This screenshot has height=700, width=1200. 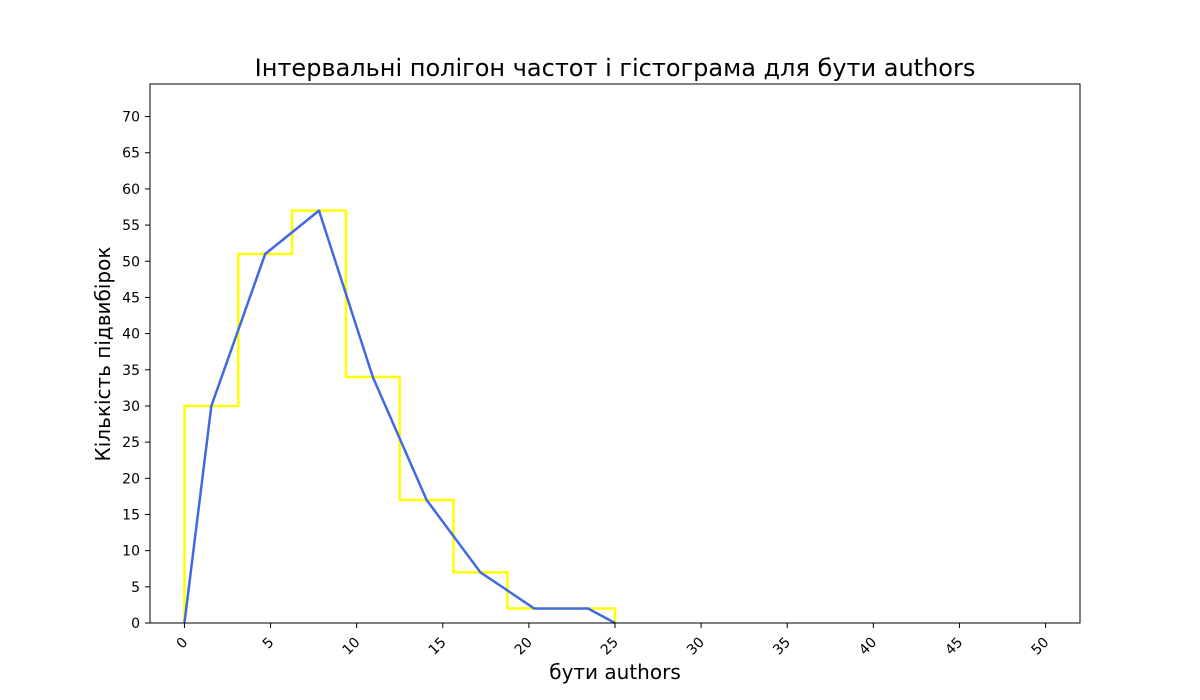 What do you see at coordinates (131, 298) in the screenshot?
I see `y-tick-label: 45` at bounding box center [131, 298].